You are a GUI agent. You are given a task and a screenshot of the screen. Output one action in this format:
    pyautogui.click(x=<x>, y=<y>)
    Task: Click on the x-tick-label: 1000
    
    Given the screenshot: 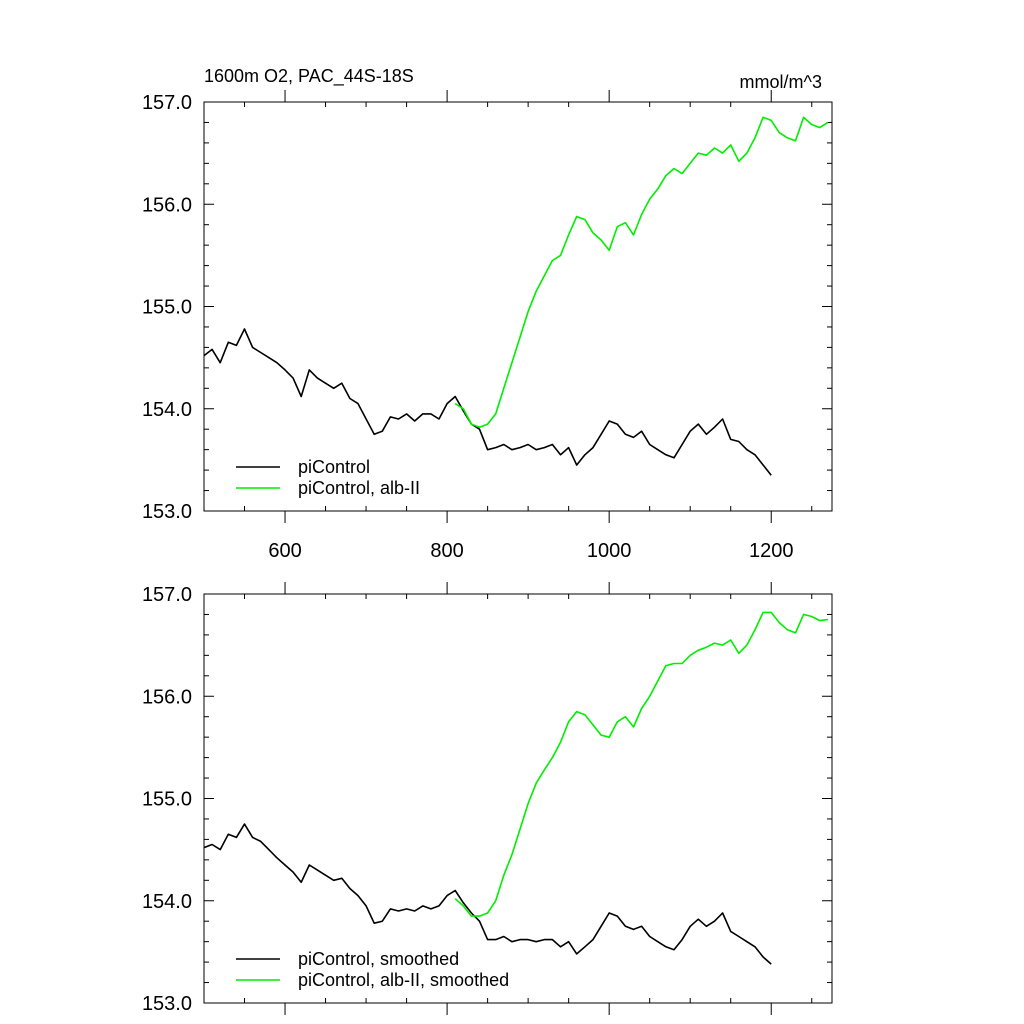 What is the action you would take?
    pyautogui.click(x=609, y=551)
    